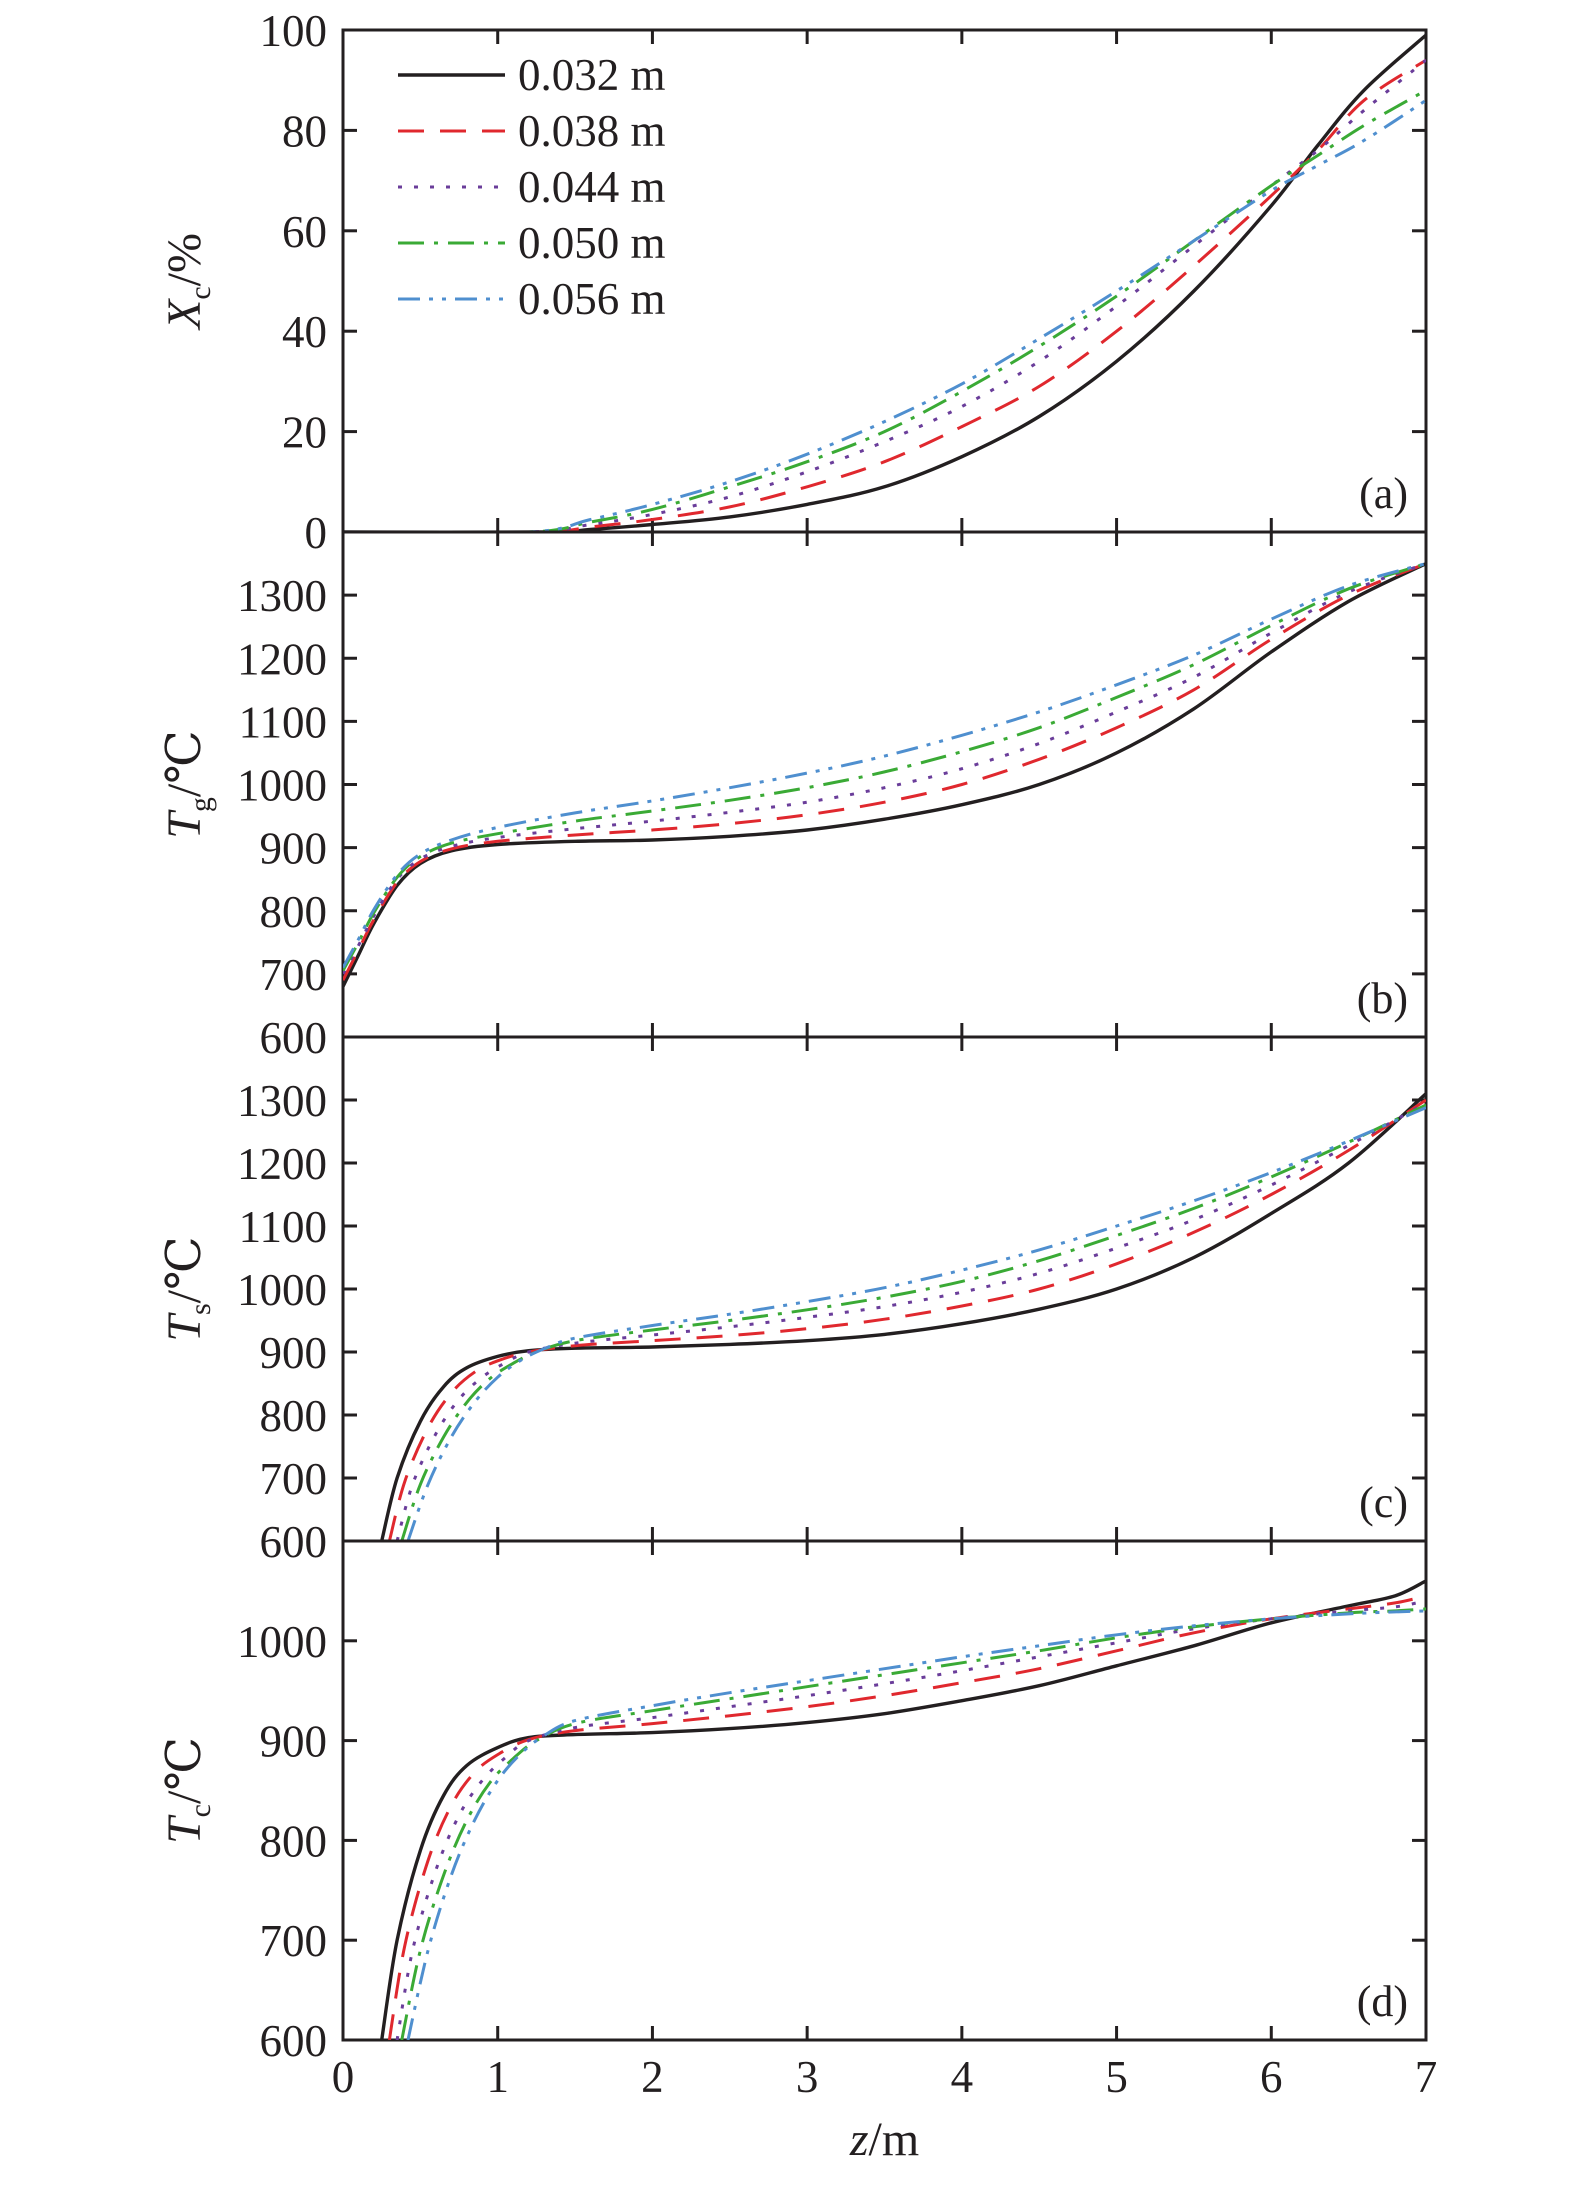 The height and width of the screenshot is (2185, 1575). I want to click on y-tick-label: 60, so click(304, 232).